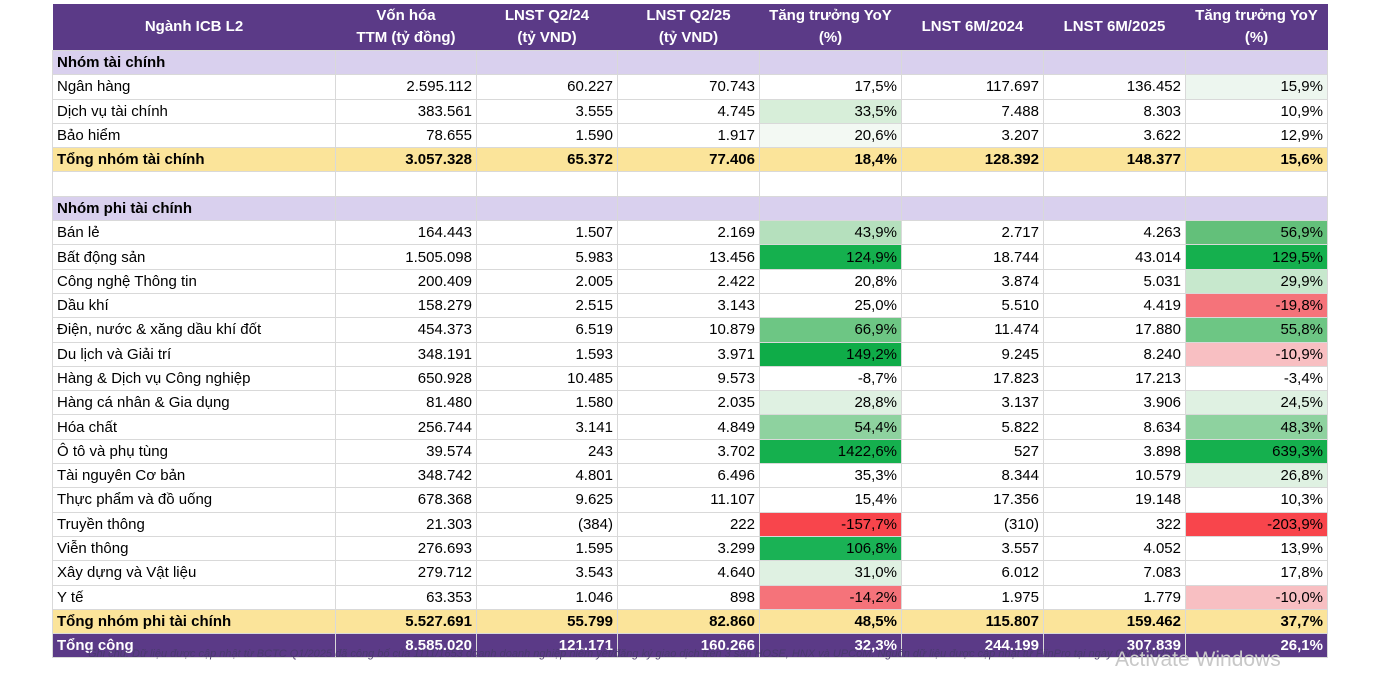 This screenshot has height=674, width=1391. What do you see at coordinates (830, 281) in the screenshot?
I see `value-cell: 20,8%` at bounding box center [830, 281].